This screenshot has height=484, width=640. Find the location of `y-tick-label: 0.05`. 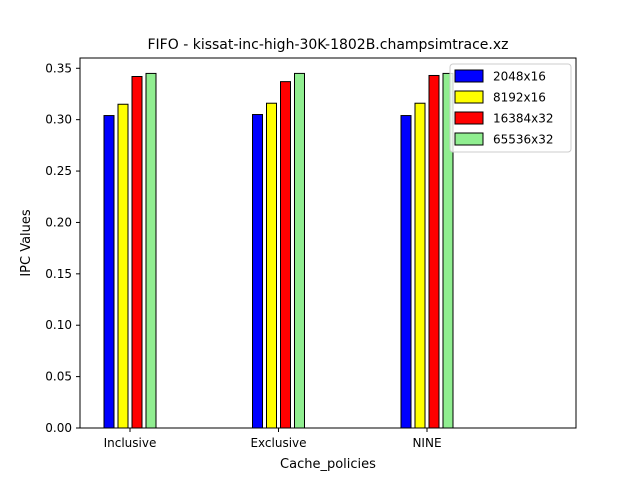

y-tick-label: 0.05 is located at coordinates (58, 377).